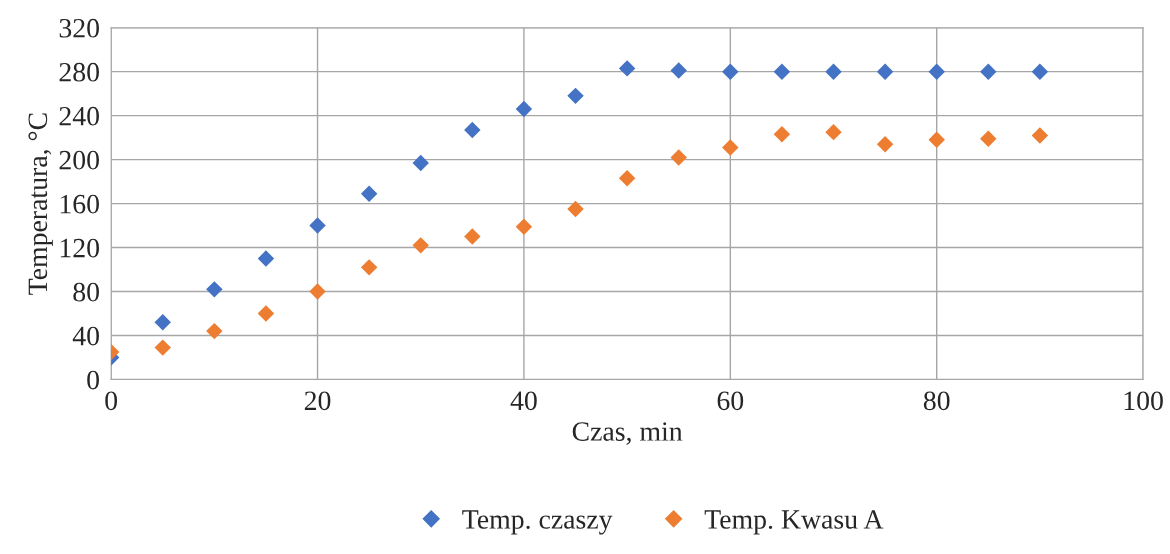  What do you see at coordinates (317, 401) in the screenshot?
I see `x-tick-label: 20` at bounding box center [317, 401].